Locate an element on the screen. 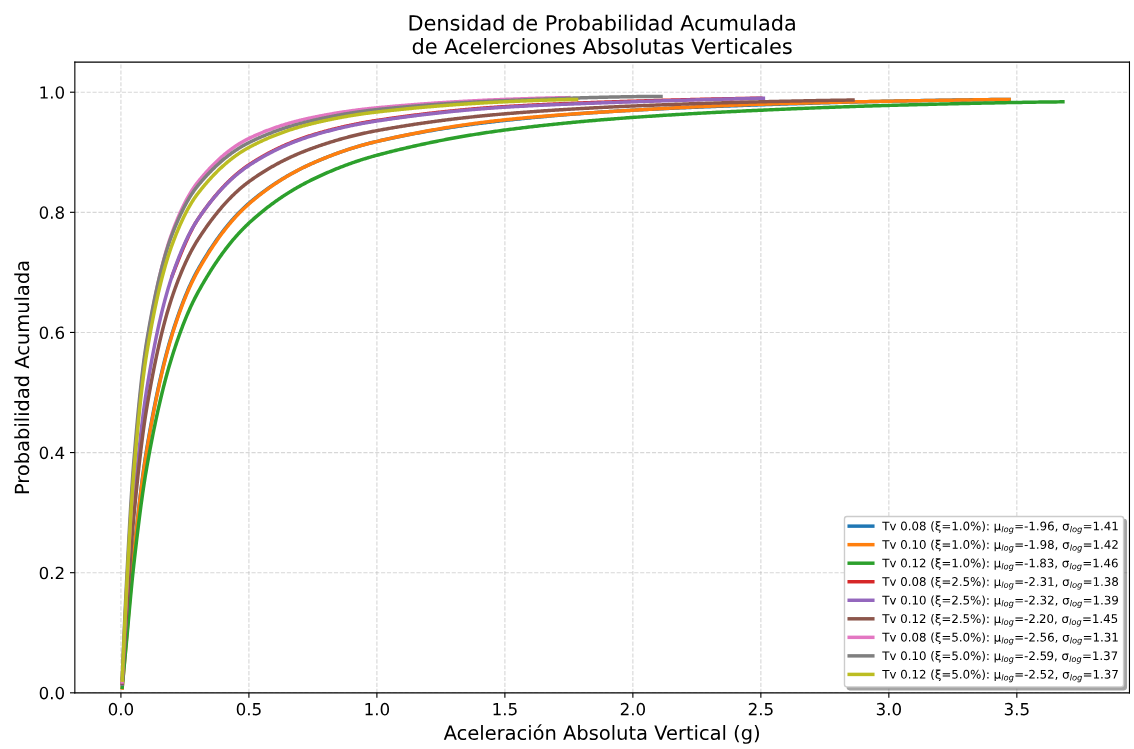 The image size is (1134, 749). legend-label: Tv 0.10 (ξ=5.0%): μ$_{log}$=-2.59, σ$_{log}$=1.37 is located at coordinates (1000, 657).